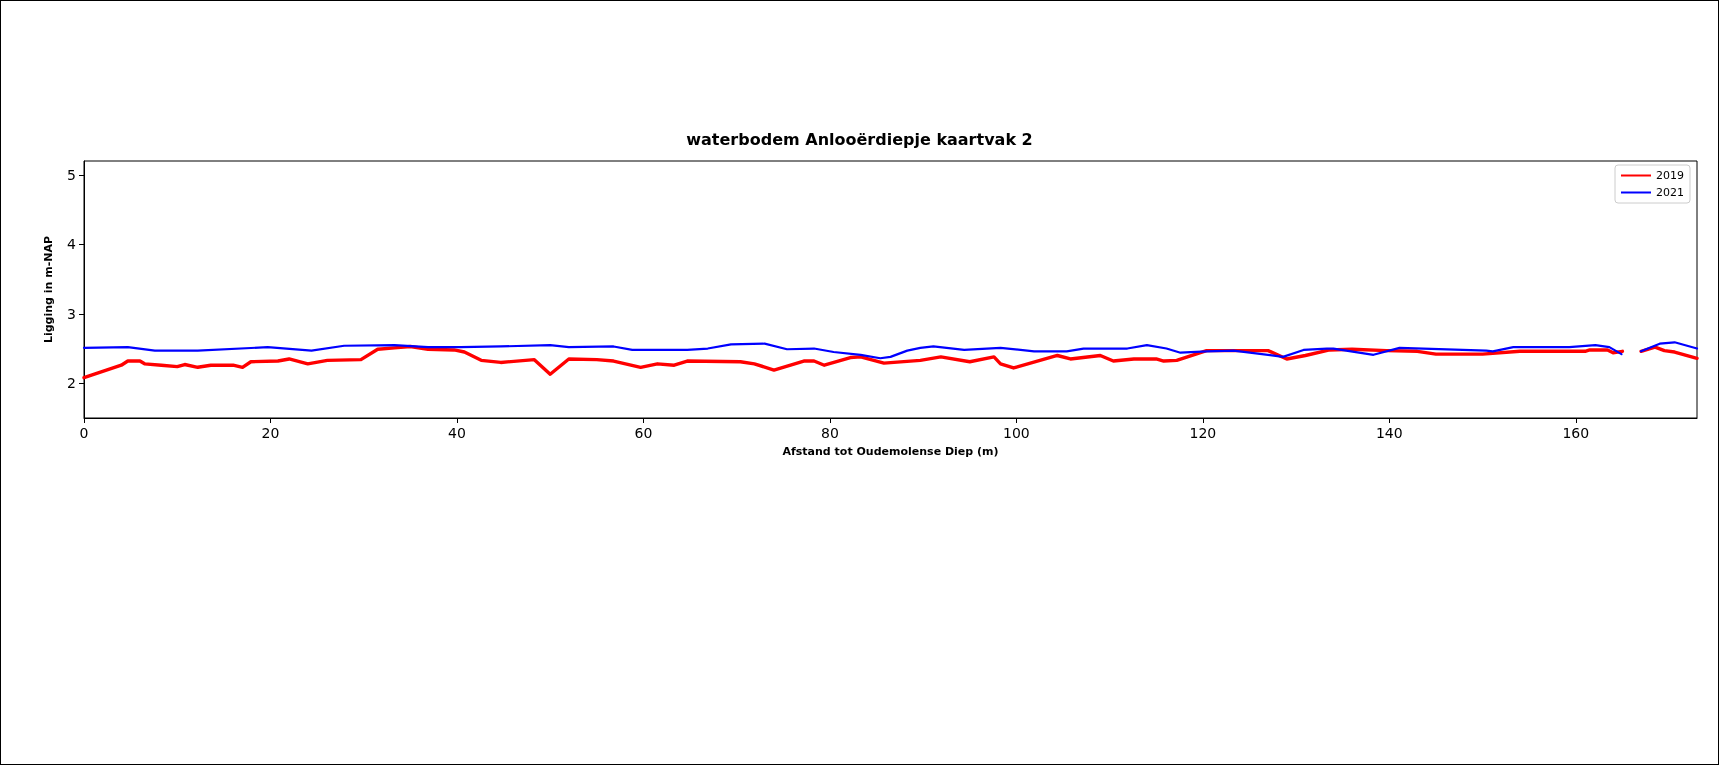  Describe the element at coordinates (1203, 433) in the screenshot. I see `x-tick-label: 120` at that location.